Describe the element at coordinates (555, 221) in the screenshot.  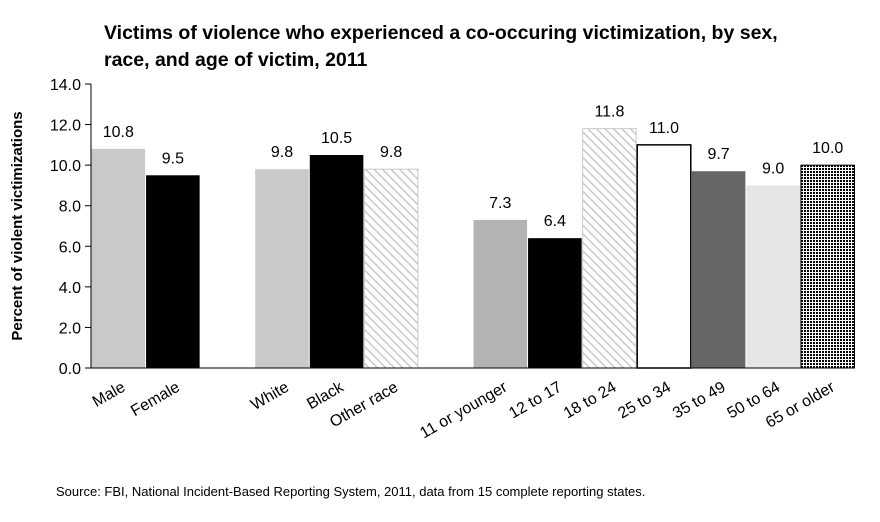
I see `data-label: 6.4` at that location.